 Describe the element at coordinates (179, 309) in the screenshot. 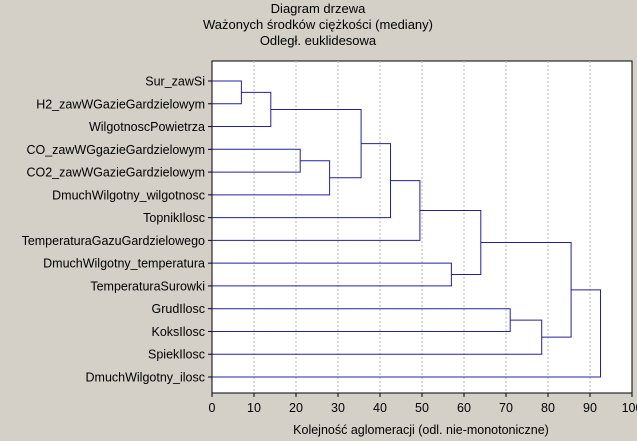

I see `leaf-label: GrudIlosc` at that location.